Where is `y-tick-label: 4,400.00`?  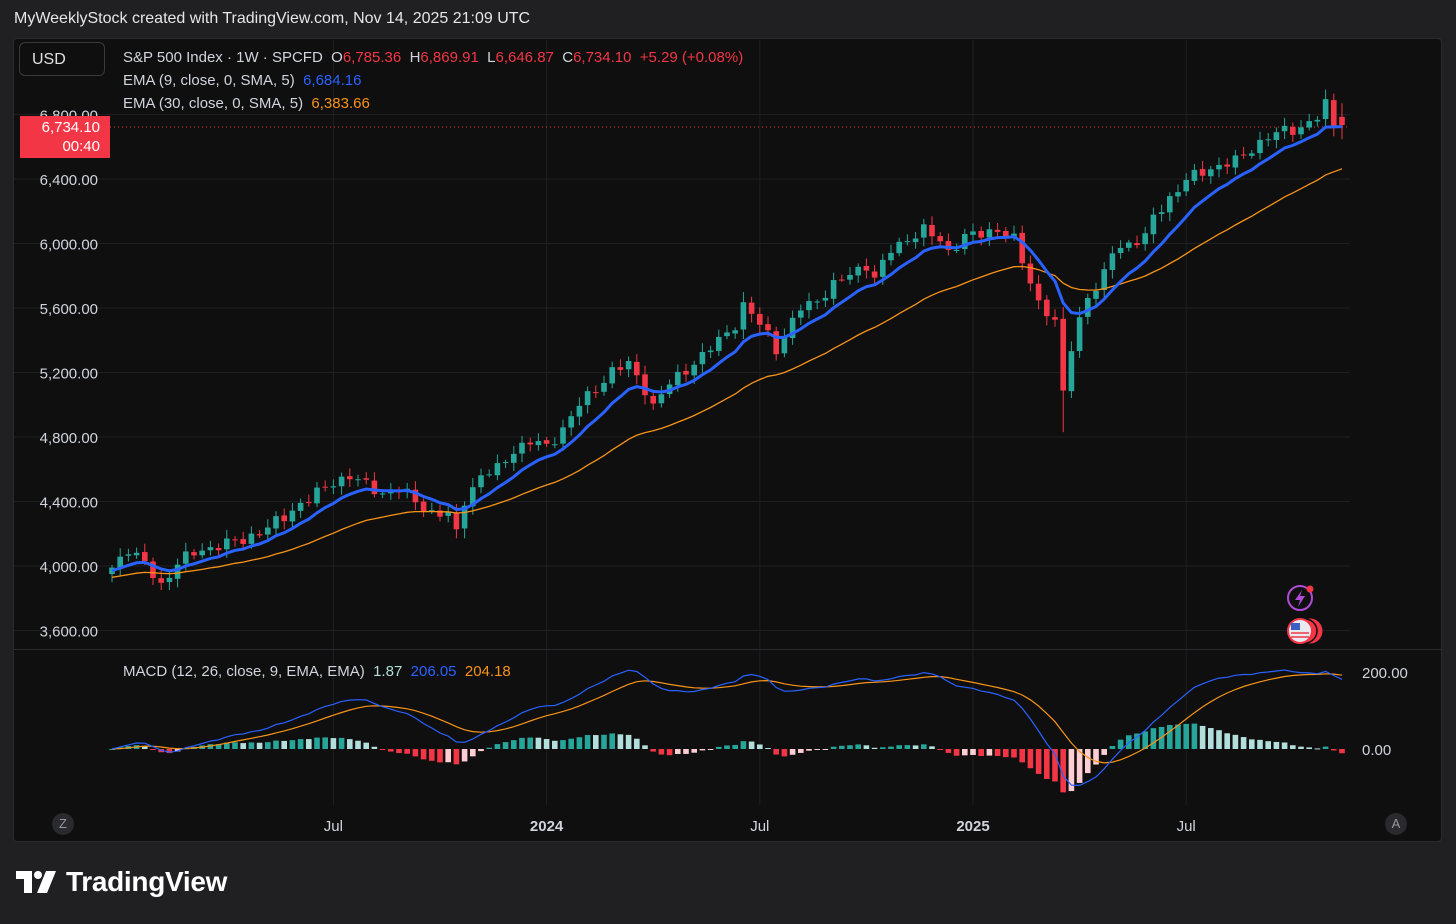 y-tick-label: 4,400.00 is located at coordinates (69, 503).